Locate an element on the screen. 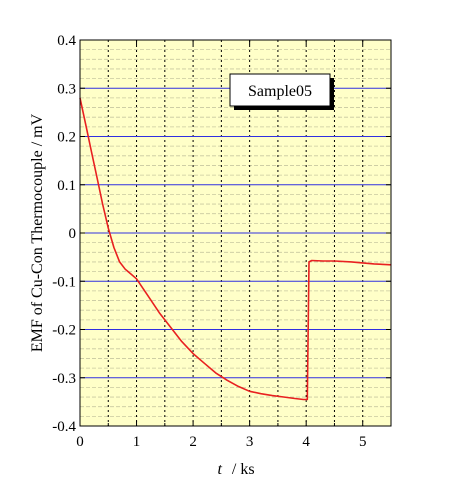 The height and width of the screenshot is (496, 466). x-tick-label: 2 is located at coordinates (193, 442).